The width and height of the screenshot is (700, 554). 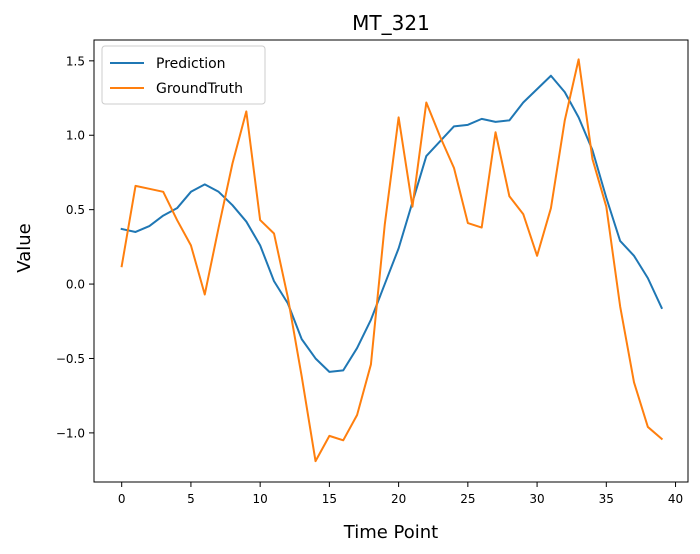 What do you see at coordinates (70, 359) in the screenshot?
I see `y-tick-label: −0.5` at bounding box center [70, 359].